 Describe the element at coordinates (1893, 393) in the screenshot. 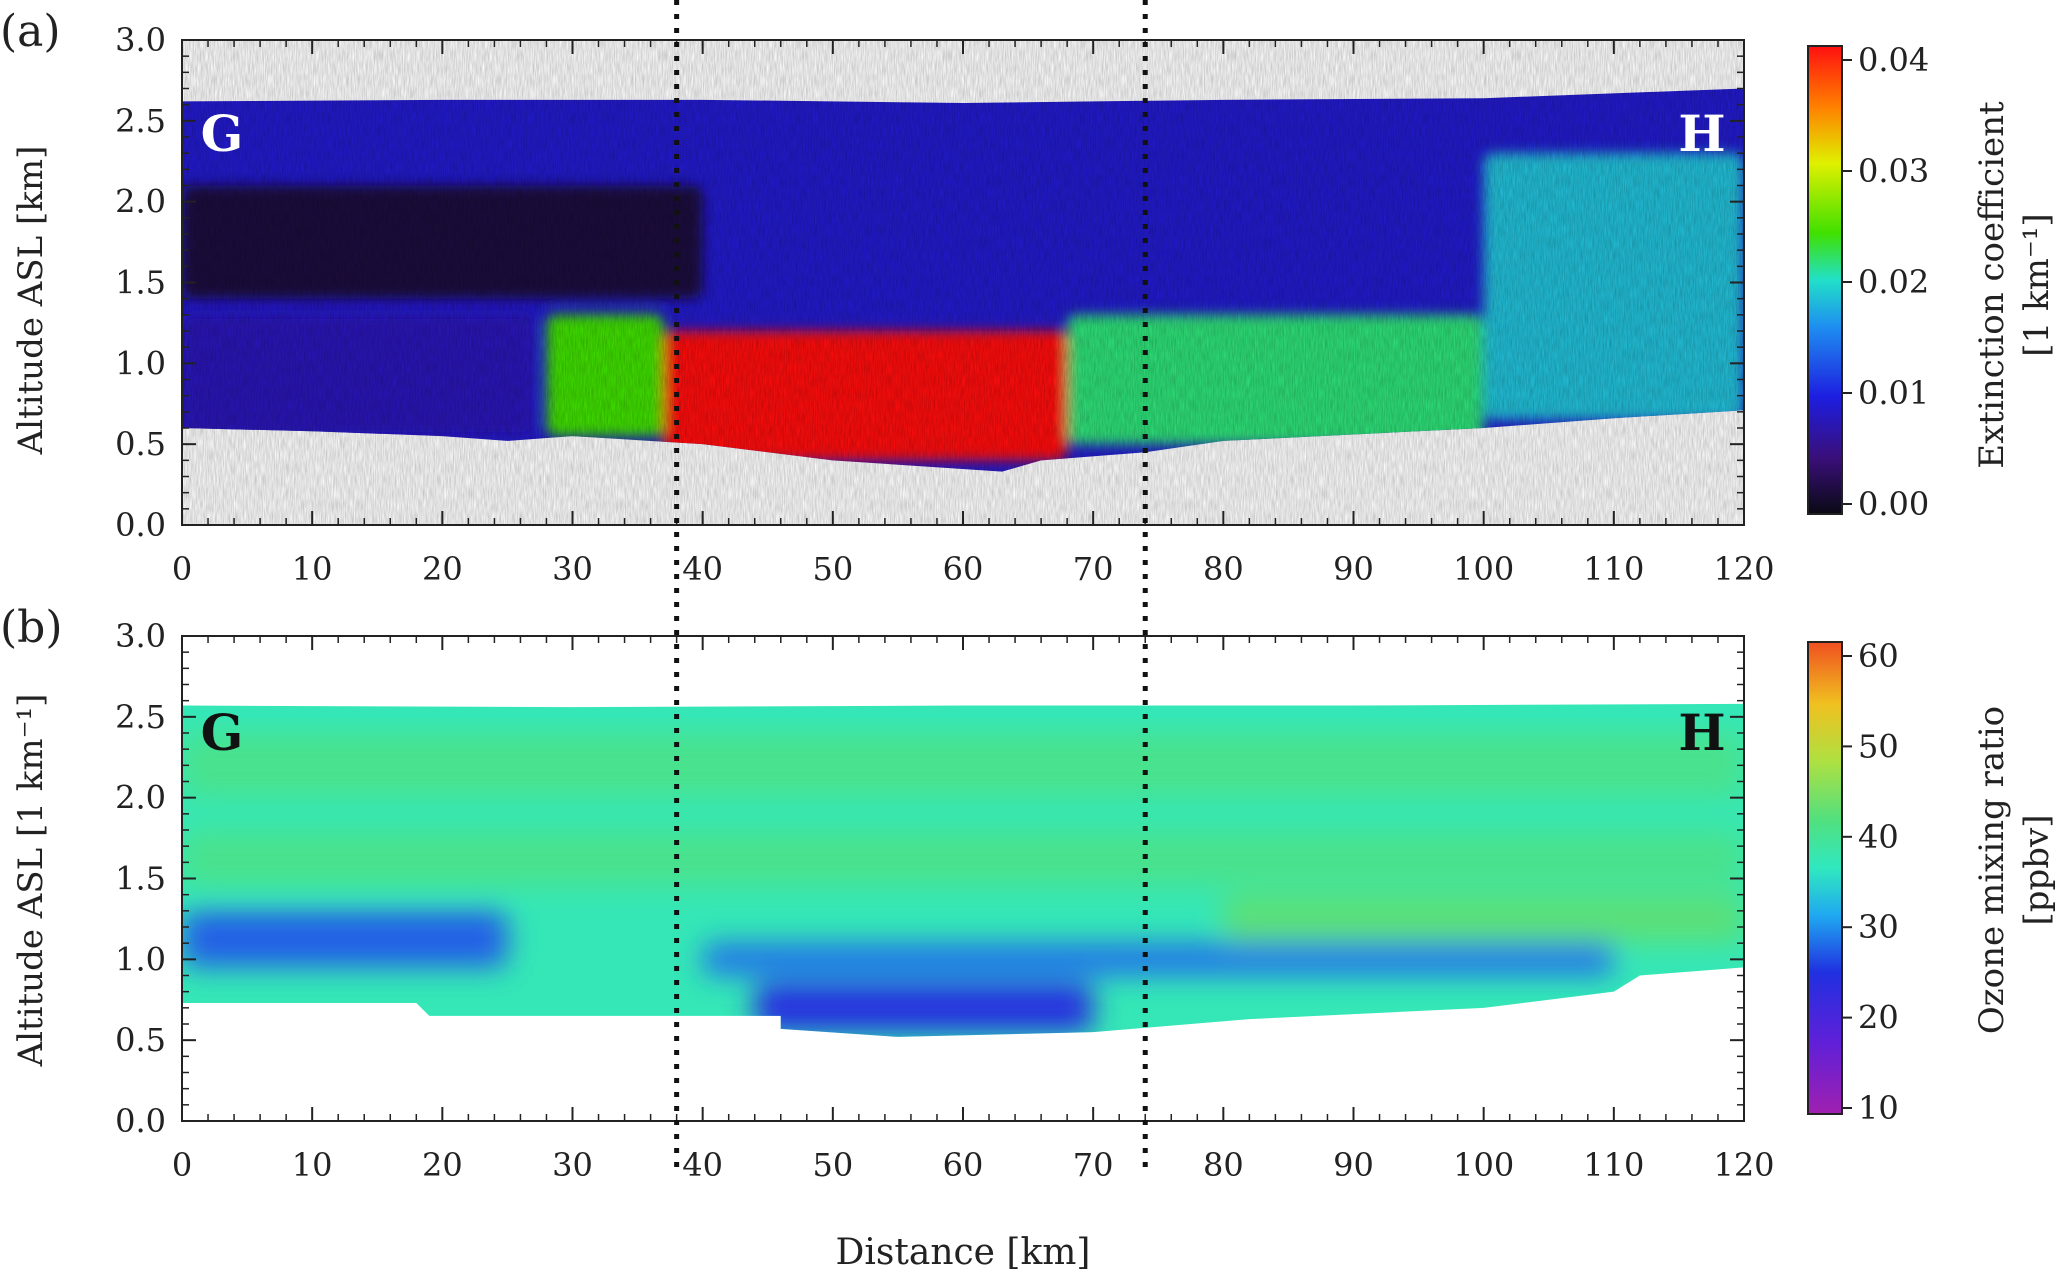

I see `colorbar-tick-label: 0.01` at that location.